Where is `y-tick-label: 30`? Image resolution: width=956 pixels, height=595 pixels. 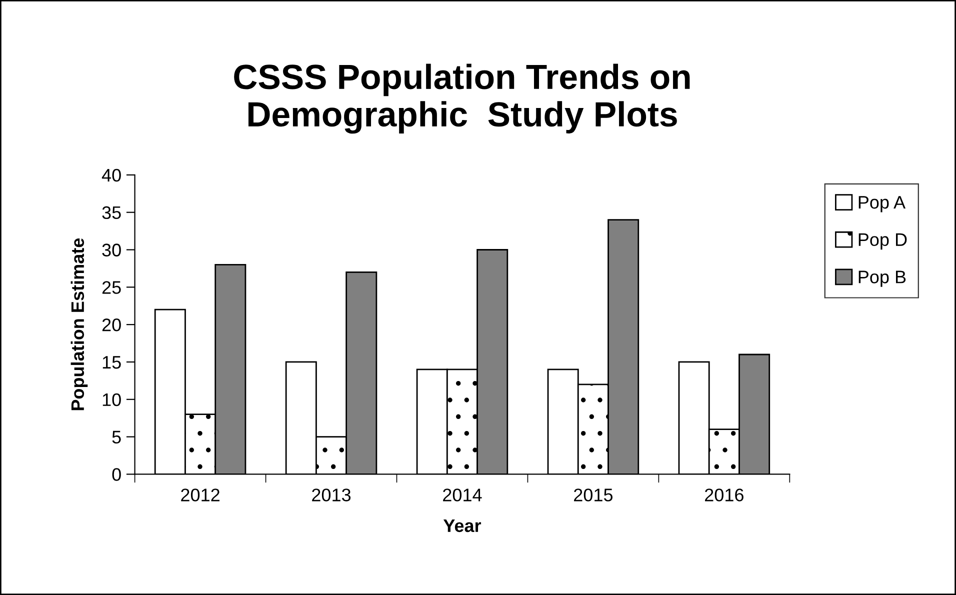
y-tick-label: 30 is located at coordinates (111, 250).